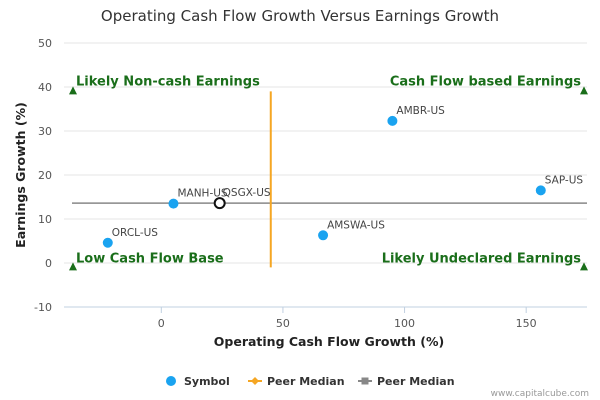  Describe the element at coordinates (482, 258) in the screenshot. I see `quadrant-label: Likely Undeclared Earnings` at that location.